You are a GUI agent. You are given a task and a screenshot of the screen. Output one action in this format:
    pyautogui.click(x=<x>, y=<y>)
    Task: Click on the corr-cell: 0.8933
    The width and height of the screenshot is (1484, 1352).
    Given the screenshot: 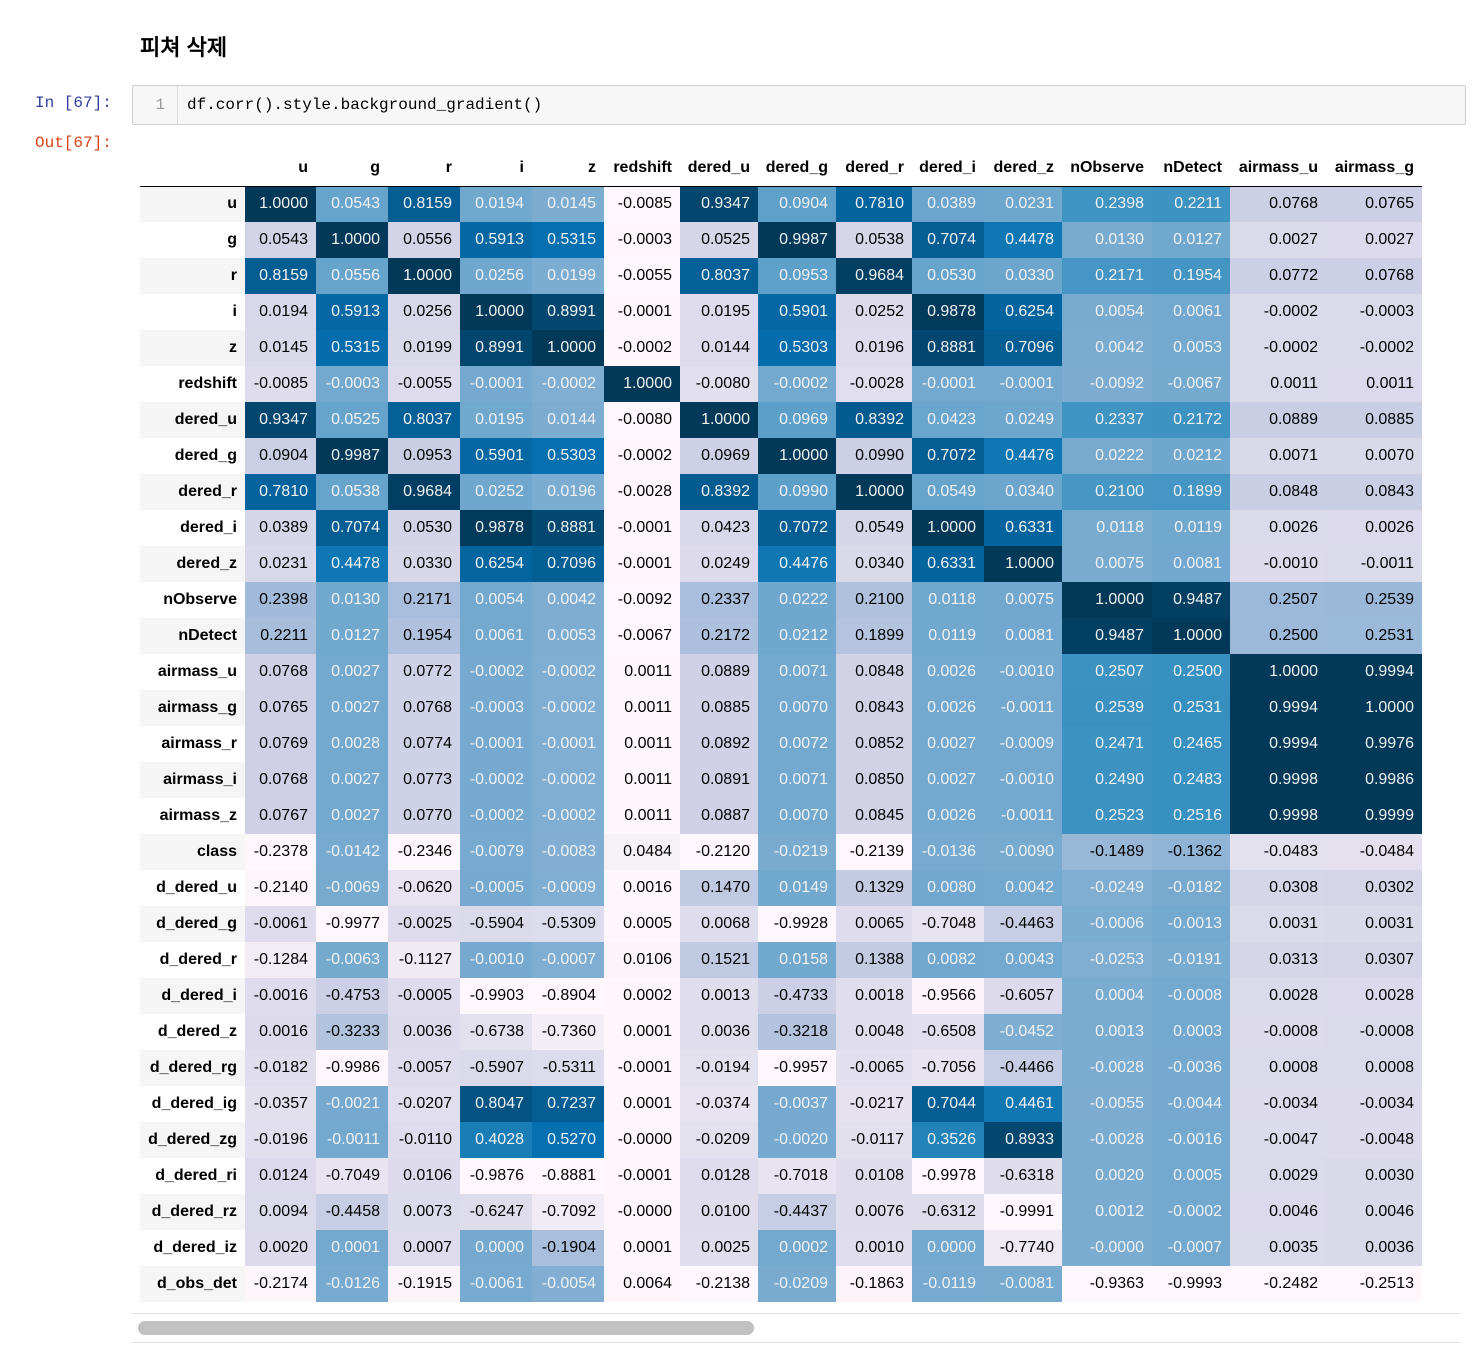 What is the action you would take?
    pyautogui.click(x=1023, y=1140)
    